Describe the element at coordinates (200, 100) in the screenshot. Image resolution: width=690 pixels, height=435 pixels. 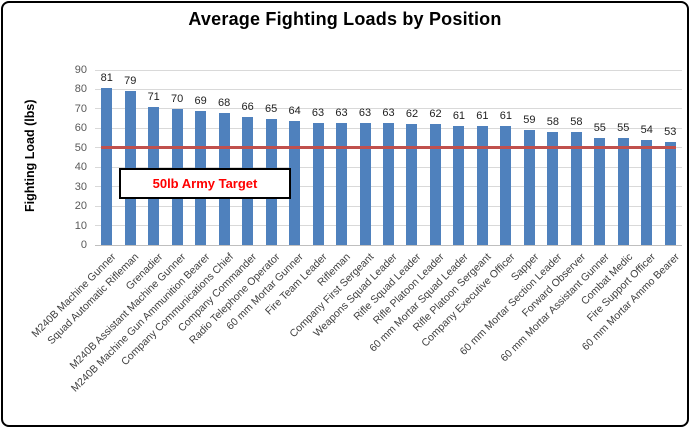
I see `bar-value-label: 69` at that location.